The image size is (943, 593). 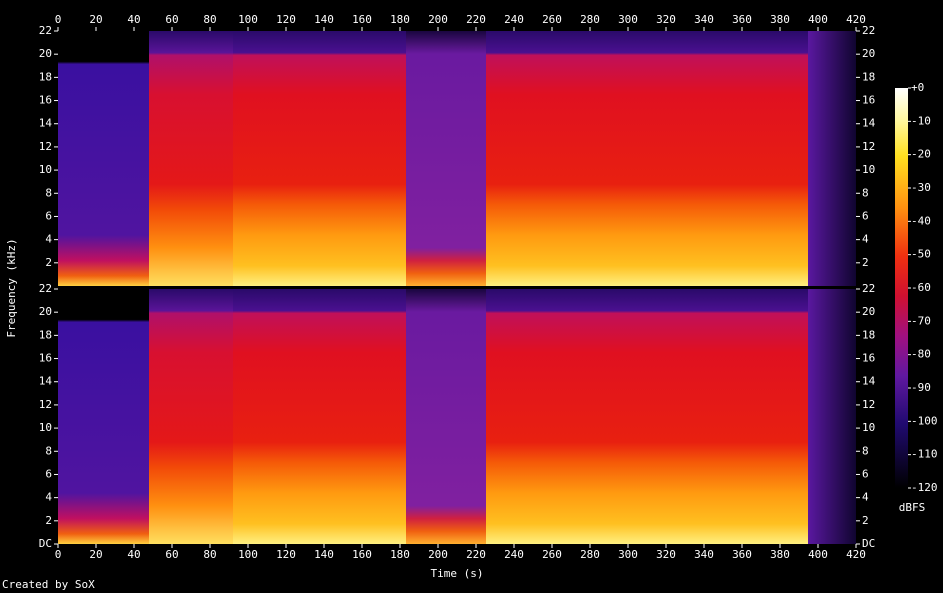 What do you see at coordinates (924, 454) in the screenshot?
I see `colorbar-tick-label: -110` at bounding box center [924, 454].